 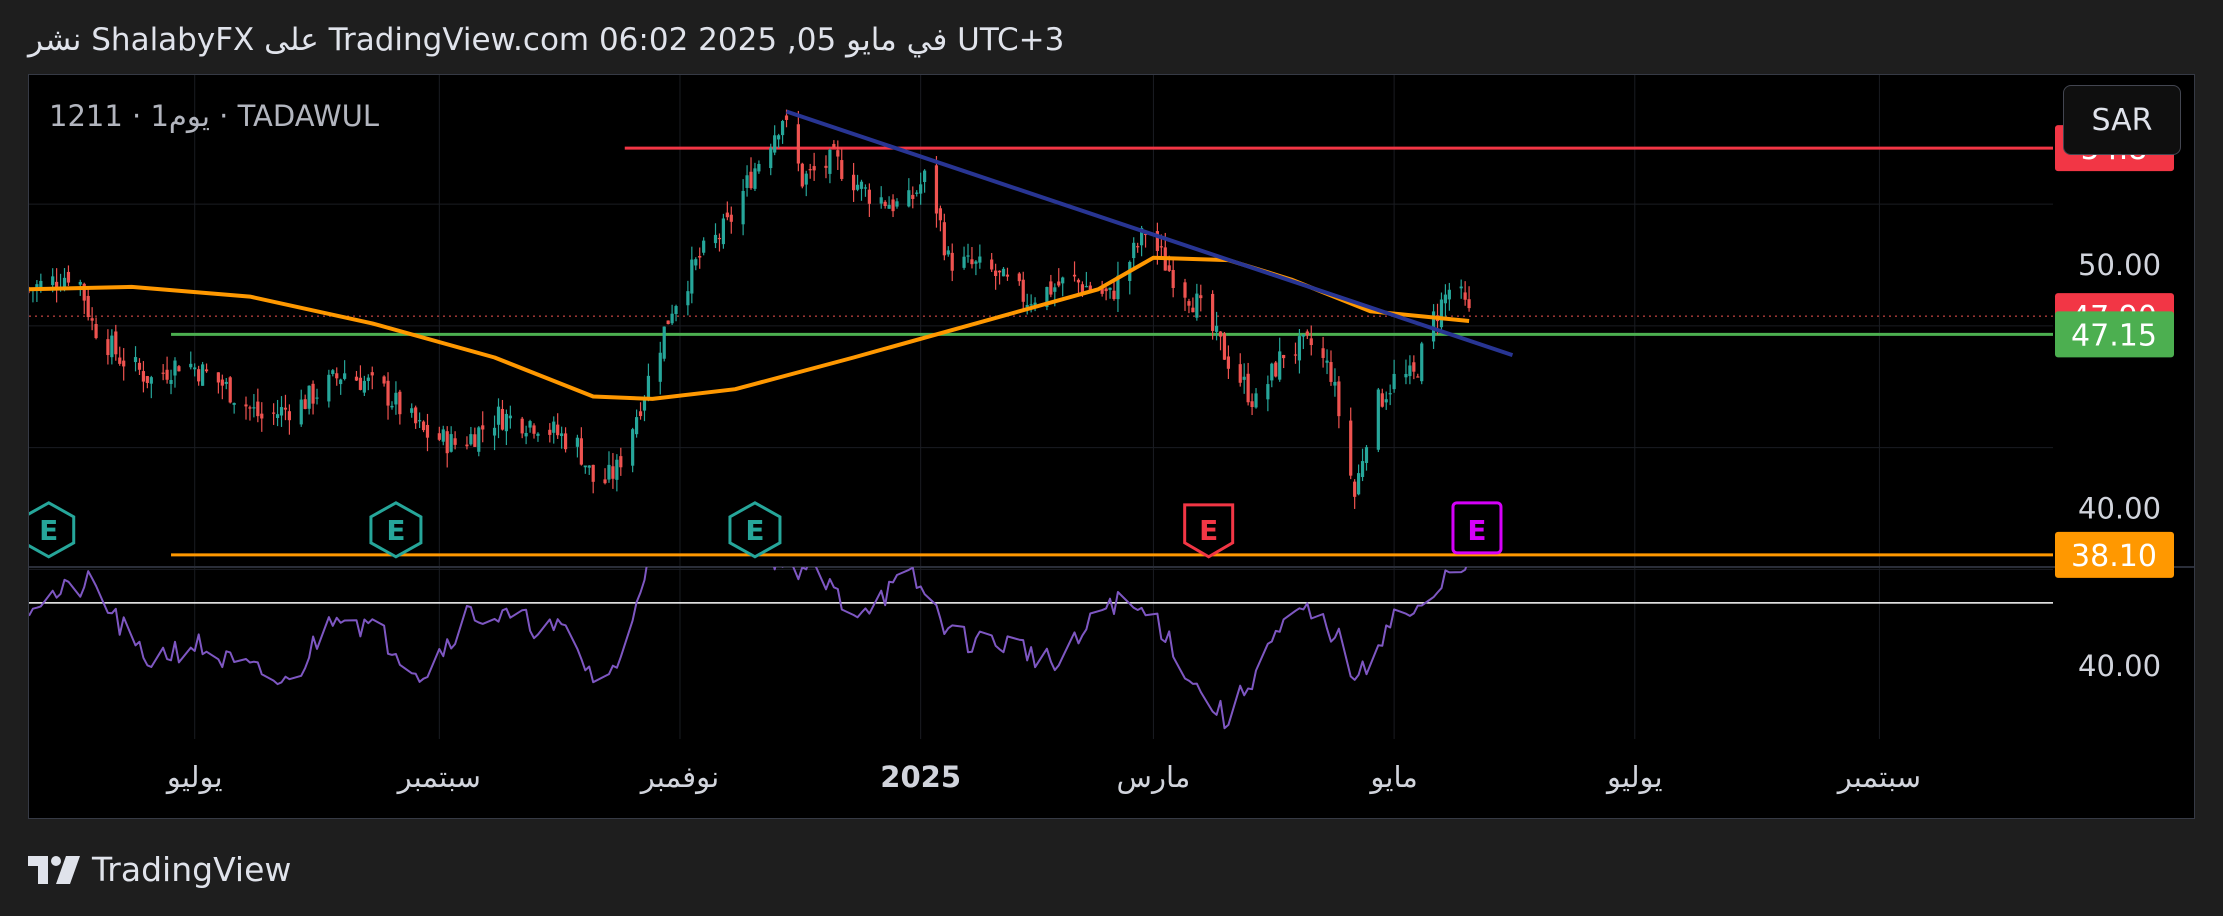 What do you see at coordinates (679, 777) in the screenshot?
I see `x-axis-tick-label: نوفمبر` at bounding box center [679, 777].